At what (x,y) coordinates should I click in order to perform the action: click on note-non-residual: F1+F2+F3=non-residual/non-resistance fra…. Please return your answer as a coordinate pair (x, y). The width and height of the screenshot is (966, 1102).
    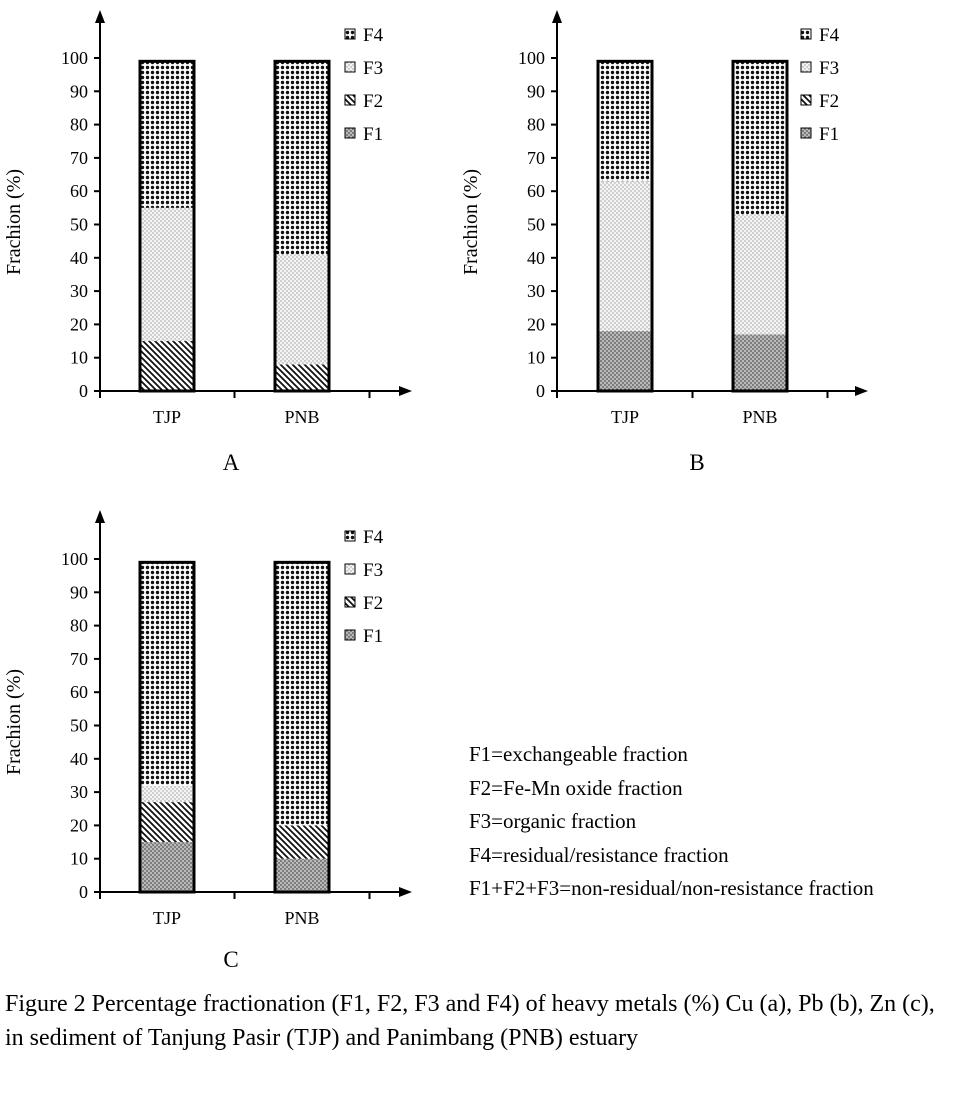
    Looking at the image, I should click on (671, 888).